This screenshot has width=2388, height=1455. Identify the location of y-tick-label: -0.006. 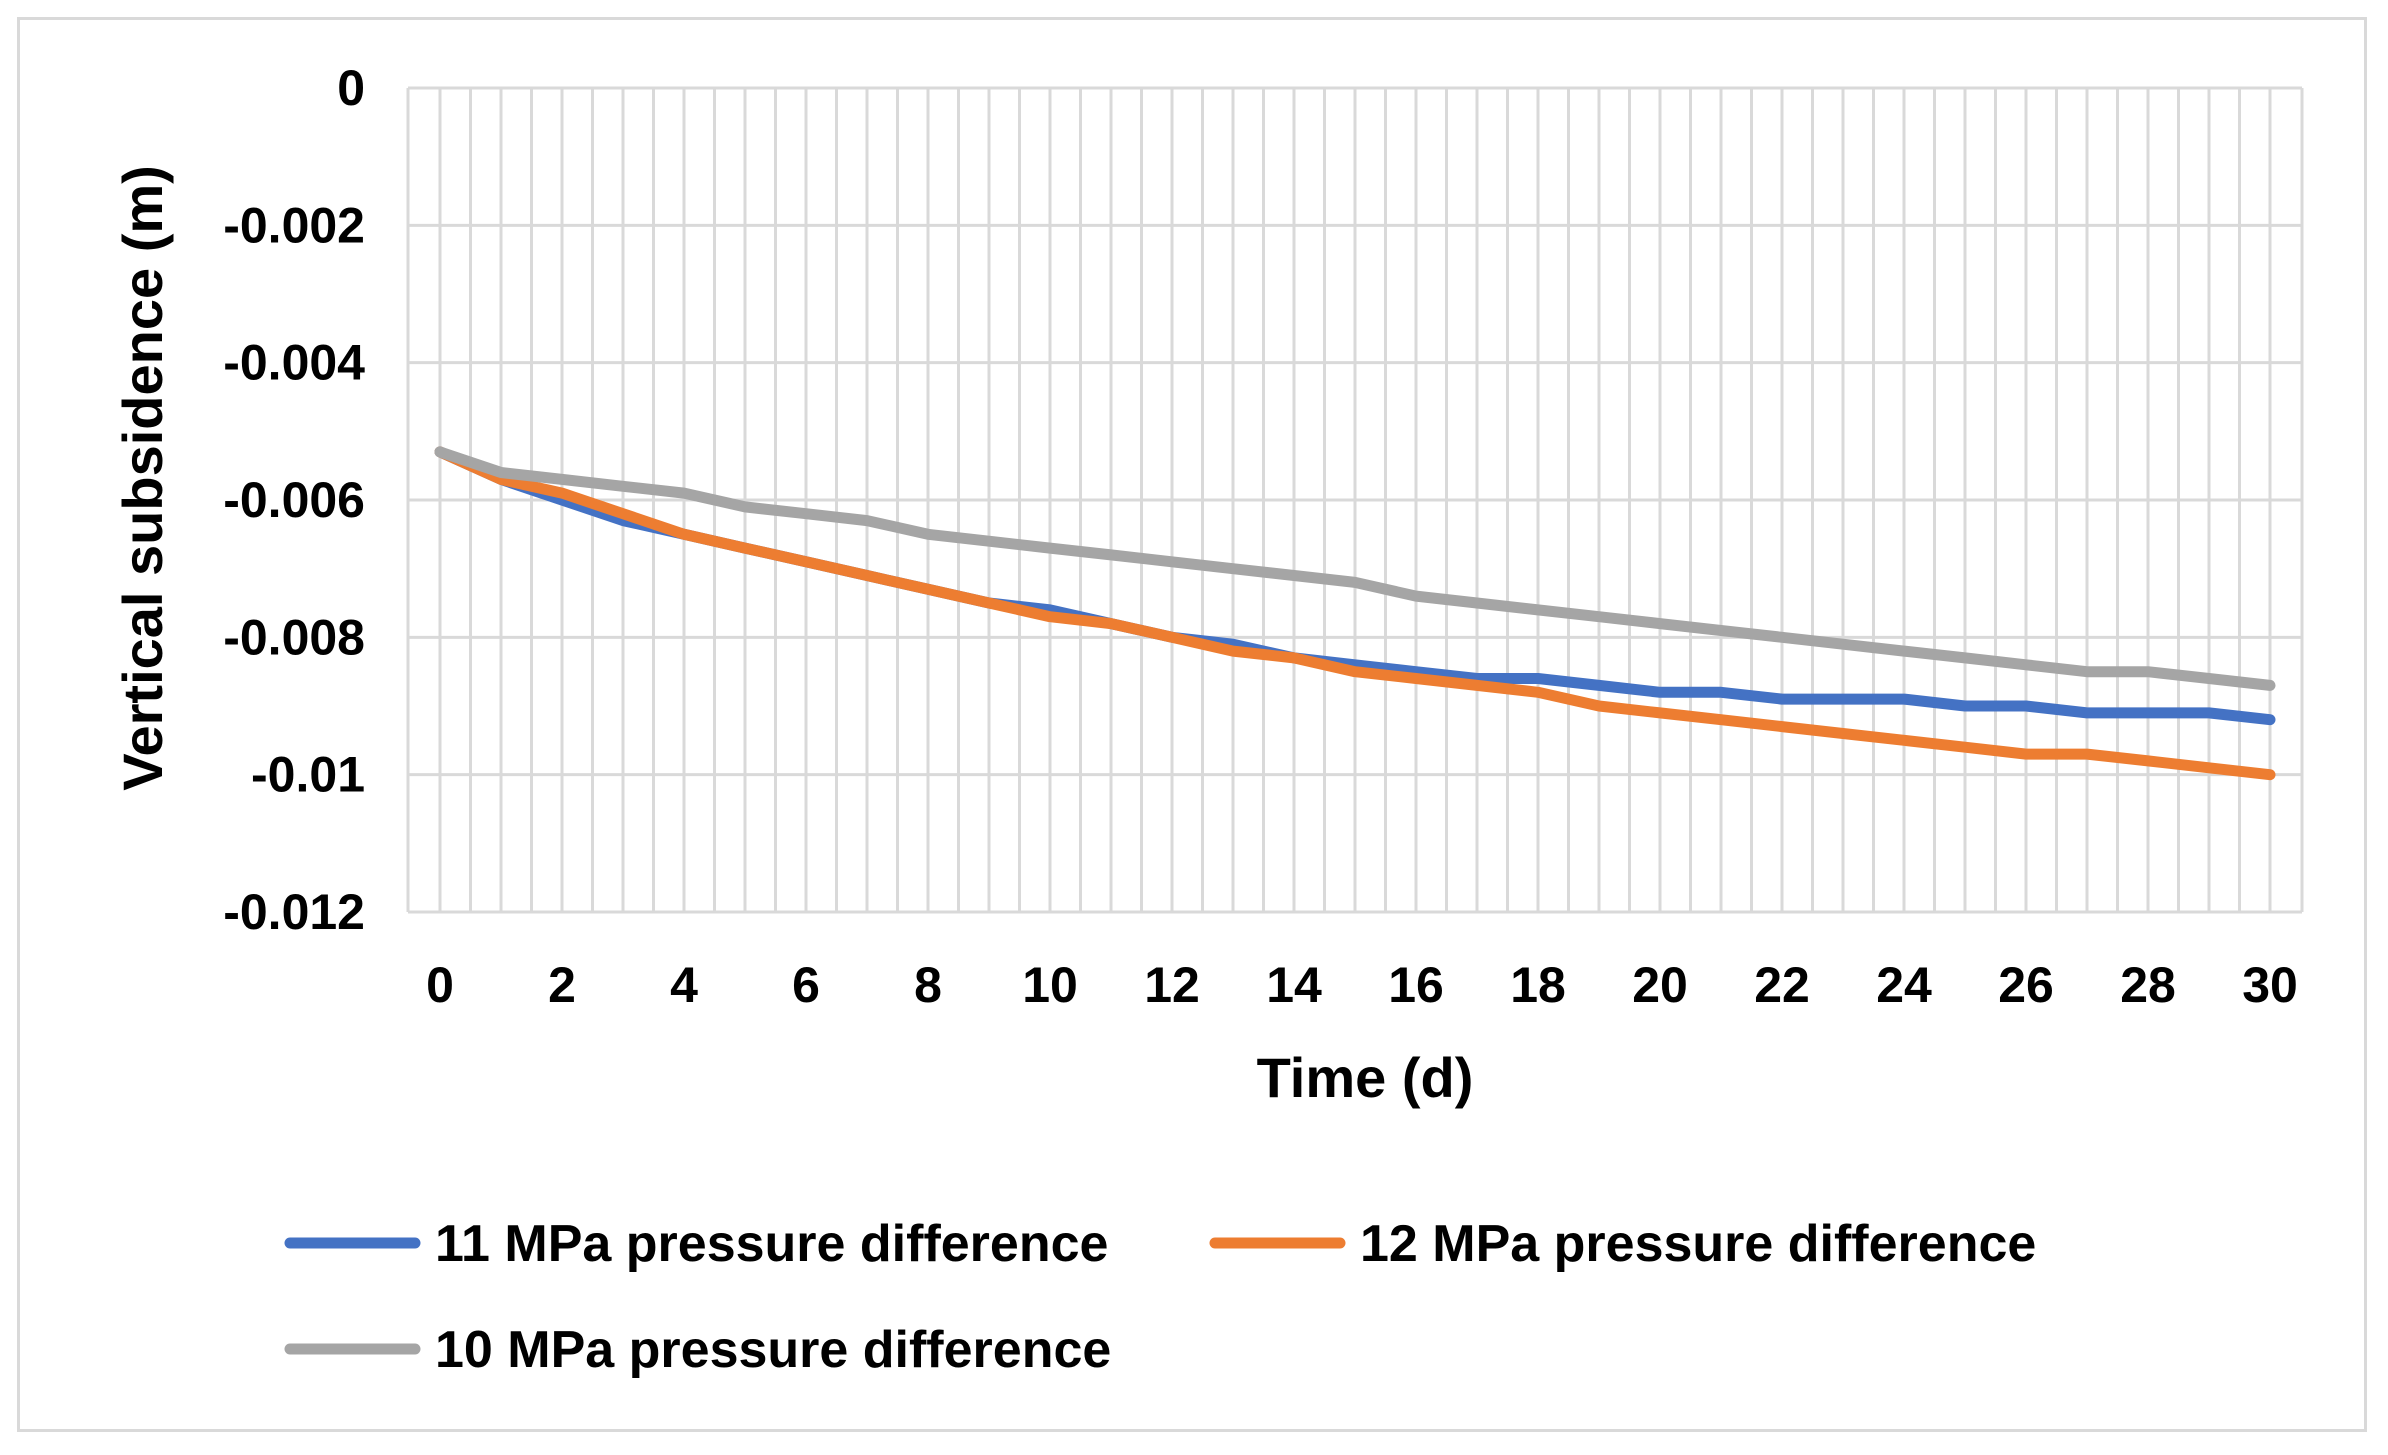
(294, 500).